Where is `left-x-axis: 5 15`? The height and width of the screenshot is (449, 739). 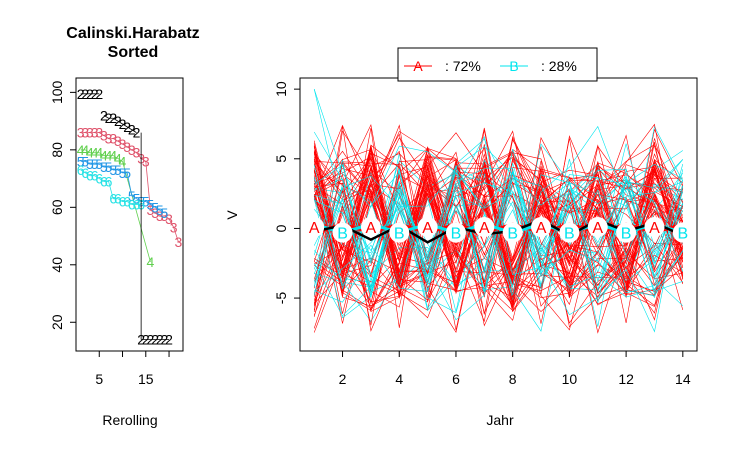
left-x-axis: 5 15 is located at coordinates (132, 369).